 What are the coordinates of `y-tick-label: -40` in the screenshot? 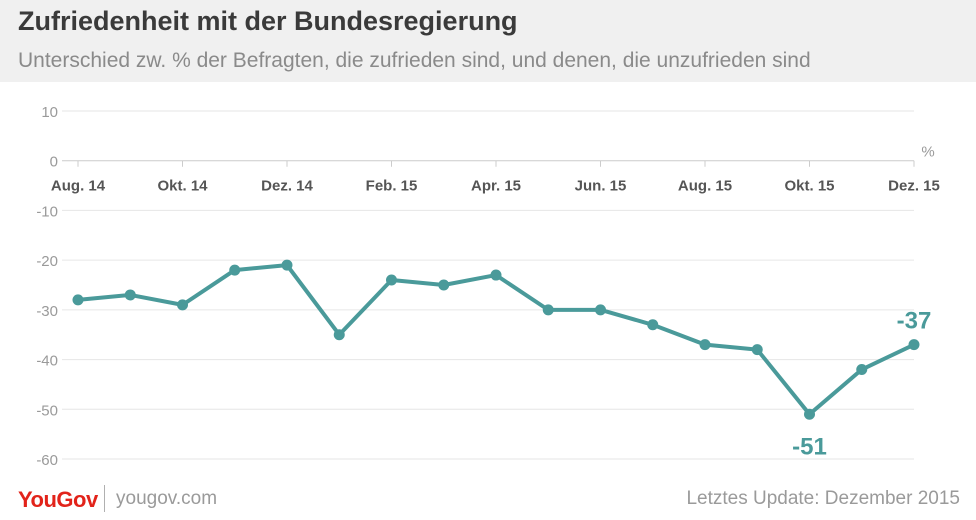 It's located at (47, 361).